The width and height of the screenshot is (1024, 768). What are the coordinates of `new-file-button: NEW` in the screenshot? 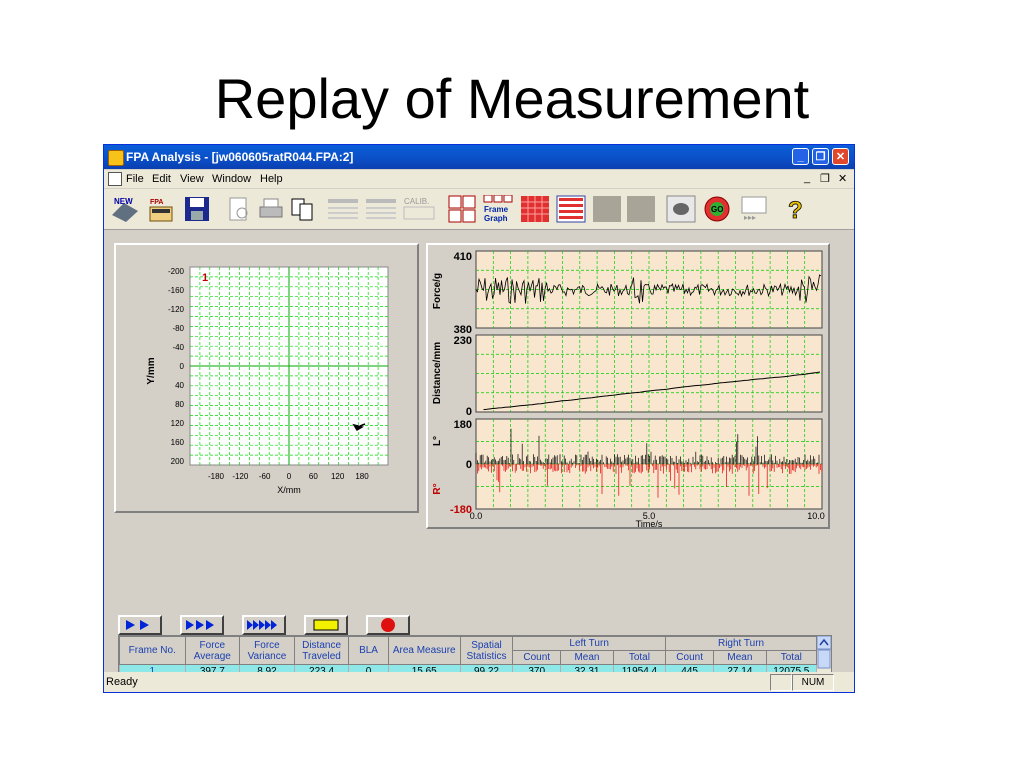 It's located at (125, 209).